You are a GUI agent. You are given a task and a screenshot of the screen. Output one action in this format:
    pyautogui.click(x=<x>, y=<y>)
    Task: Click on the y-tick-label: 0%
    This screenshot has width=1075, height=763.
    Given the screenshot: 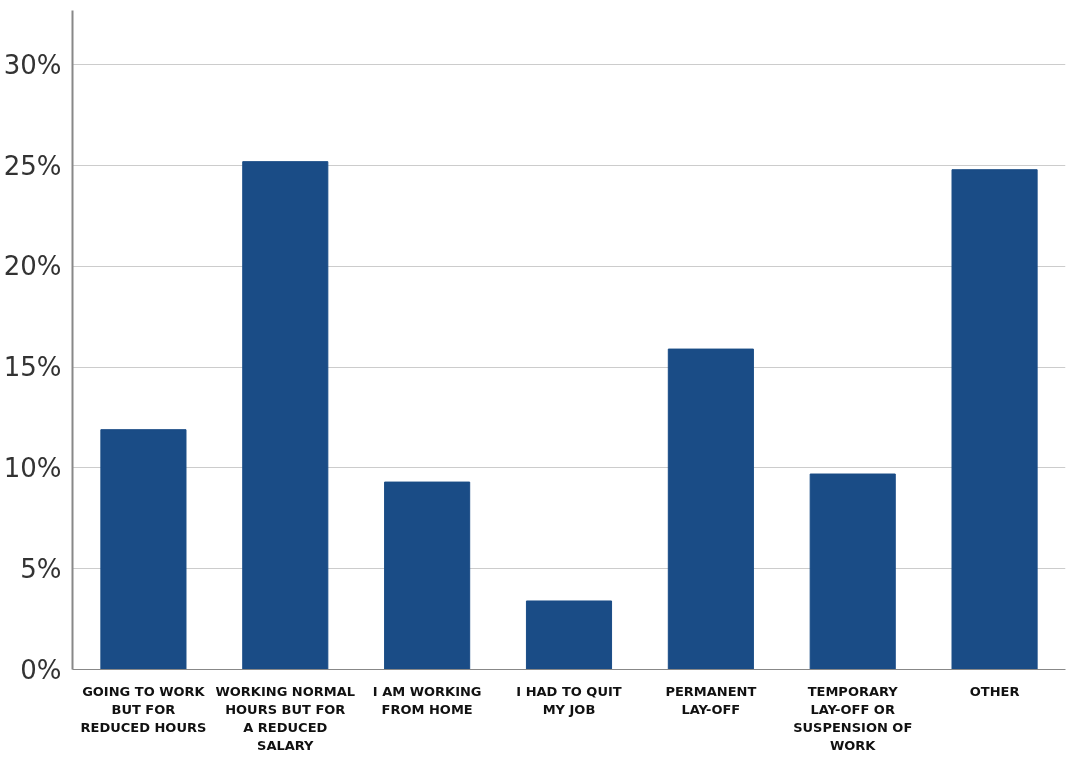 What is the action you would take?
    pyautogui.click(x=41, y=669)
    